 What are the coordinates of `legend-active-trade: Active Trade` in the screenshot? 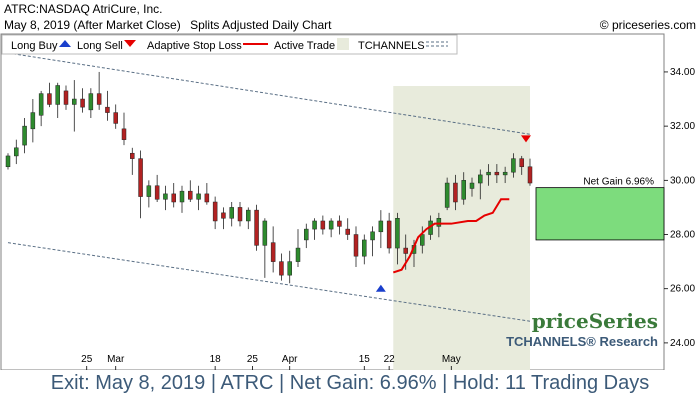 It's located at (304, 46).